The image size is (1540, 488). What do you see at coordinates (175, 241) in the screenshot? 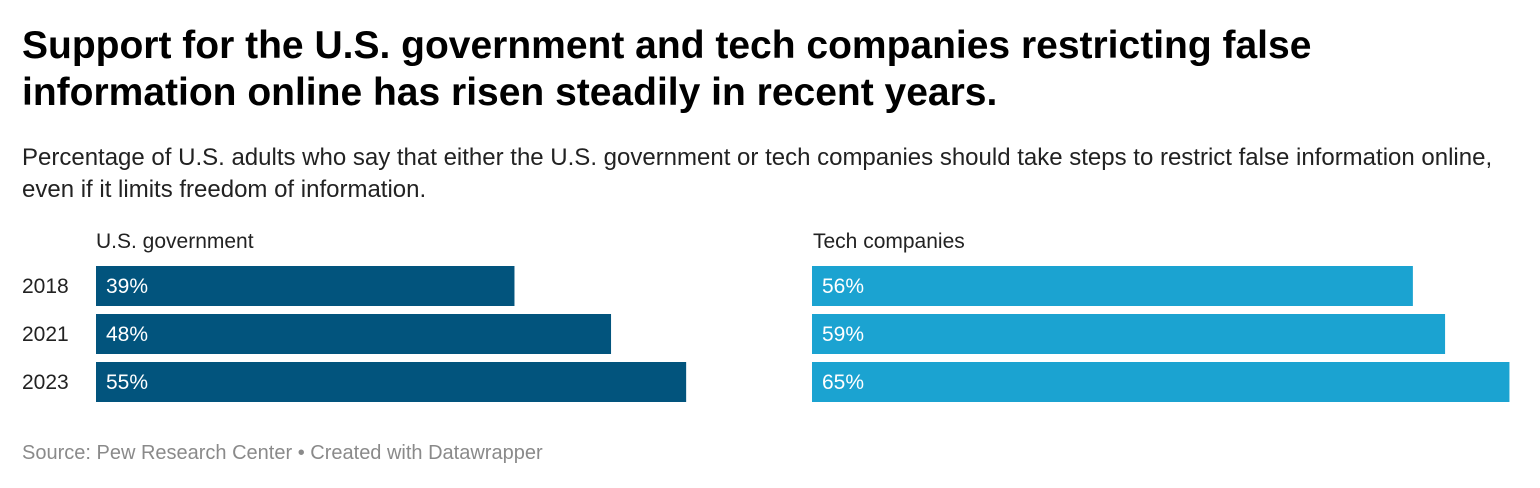
I see `panel-title-us-government: U.S. government` at bounding box center [175, 241].